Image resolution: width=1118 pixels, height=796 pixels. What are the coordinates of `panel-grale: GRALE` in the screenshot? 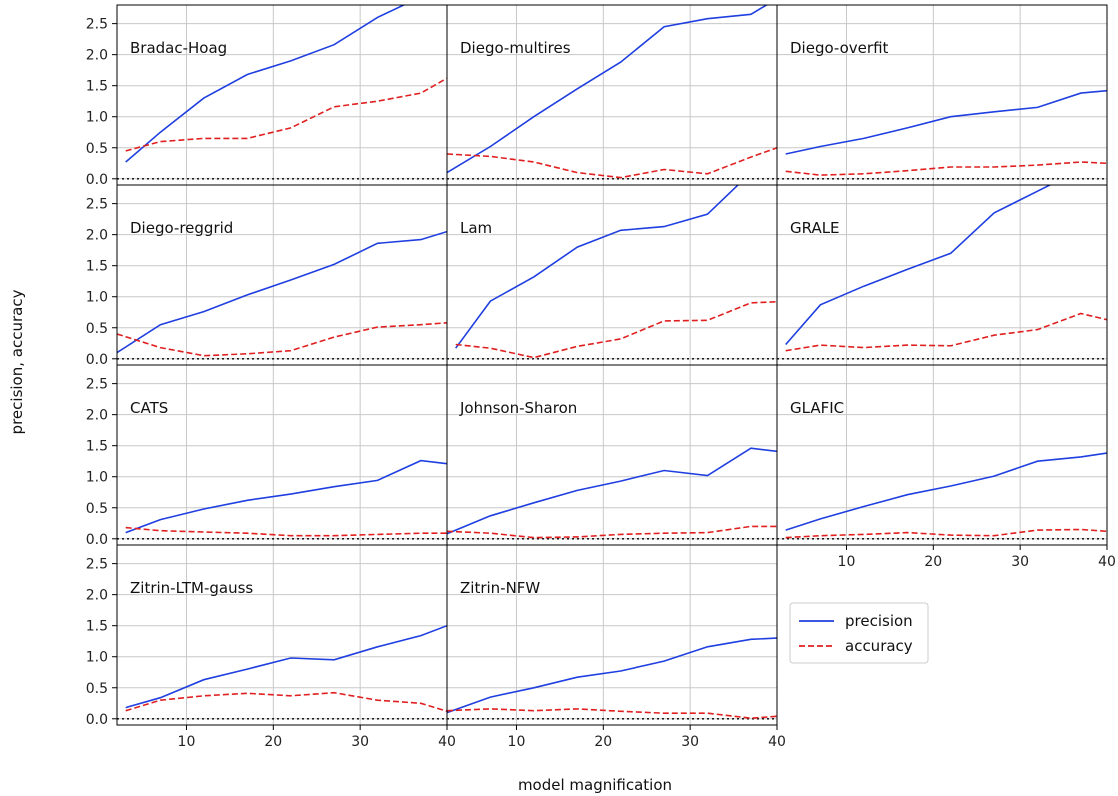 It's located at (942, 275).